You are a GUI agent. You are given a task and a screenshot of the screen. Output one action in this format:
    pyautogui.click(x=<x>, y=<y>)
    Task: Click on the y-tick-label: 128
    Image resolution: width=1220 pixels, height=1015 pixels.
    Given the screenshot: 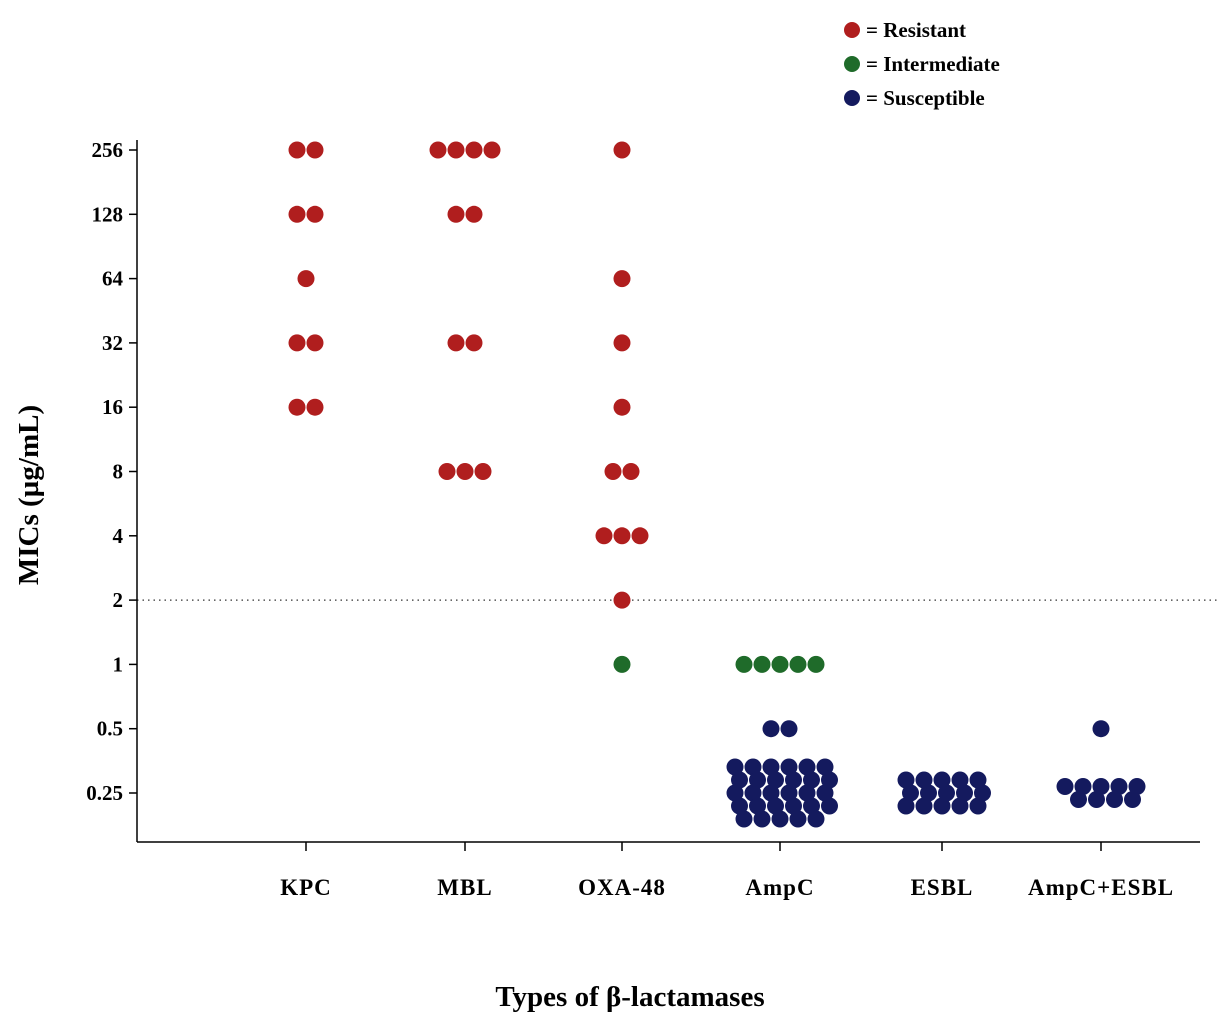 What is the action you would take?
    pyautogui.click(x=108, y=214)
    